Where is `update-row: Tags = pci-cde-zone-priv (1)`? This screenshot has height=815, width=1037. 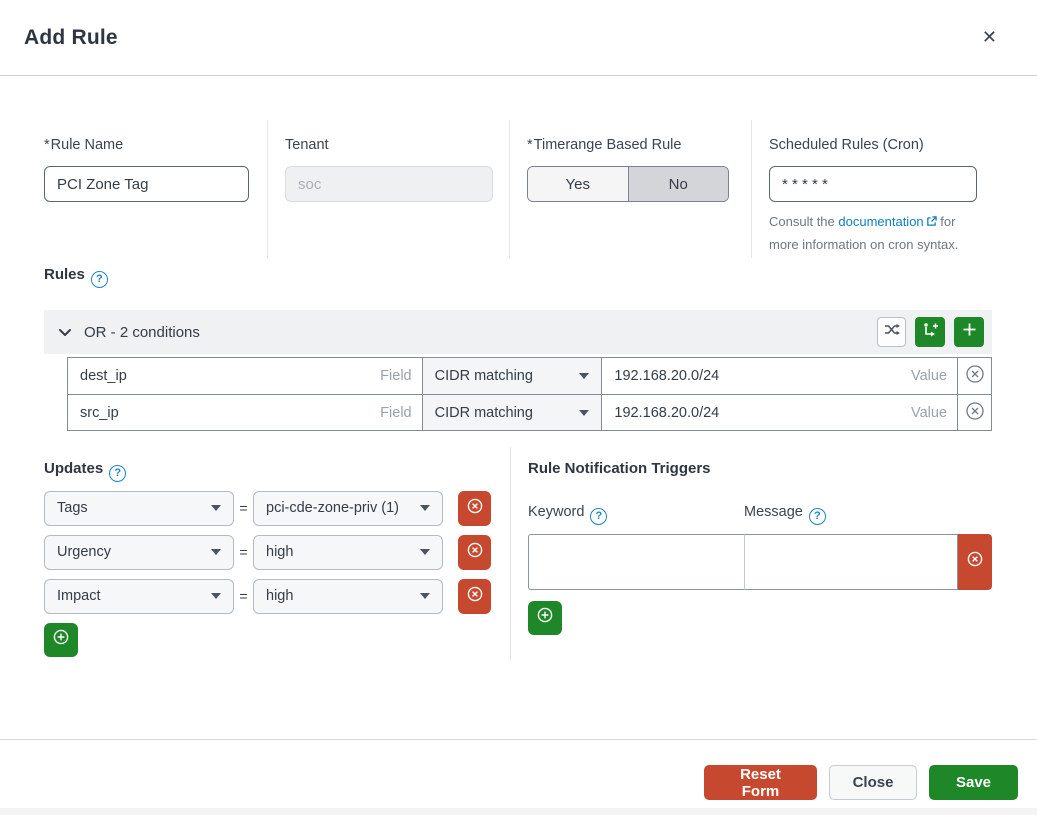
update-row: Tags = pci-cde-zone-priv (1) is located at coordinates (277, 508).